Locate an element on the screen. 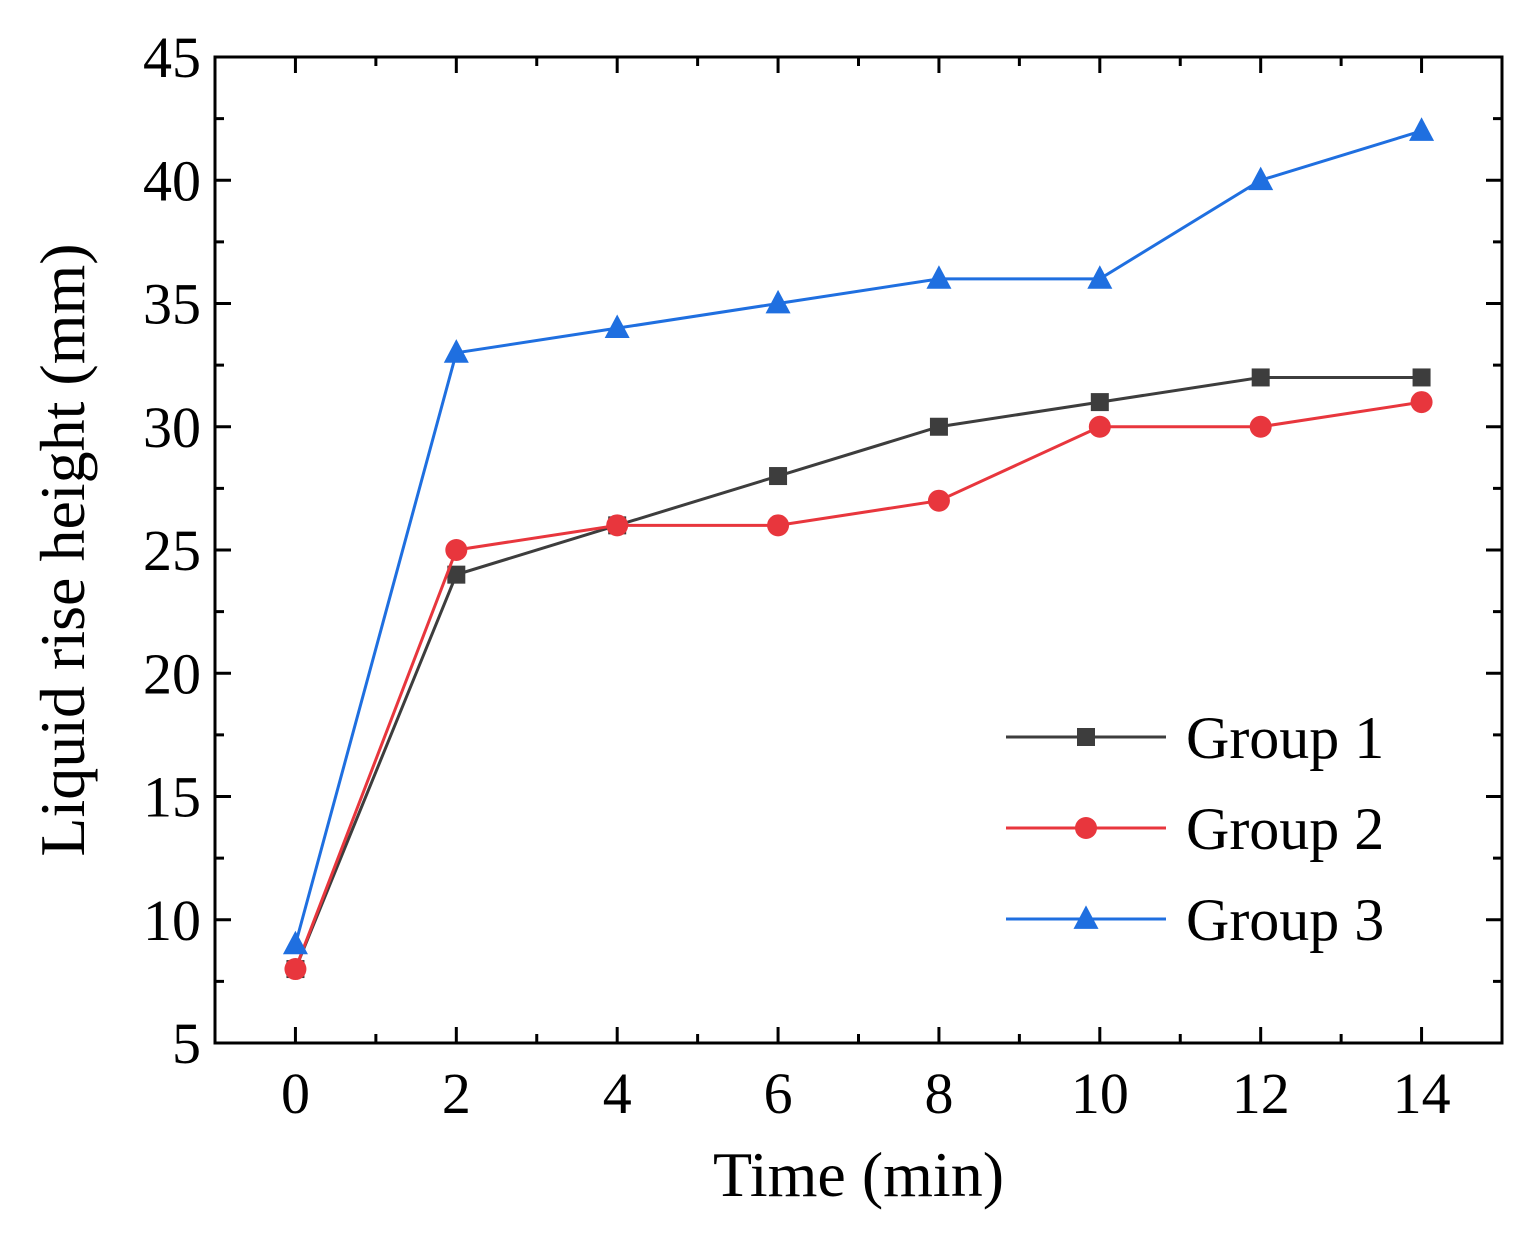  legend: Group 1 Group 2 Group 3 is located at coordinates (1195, 829).